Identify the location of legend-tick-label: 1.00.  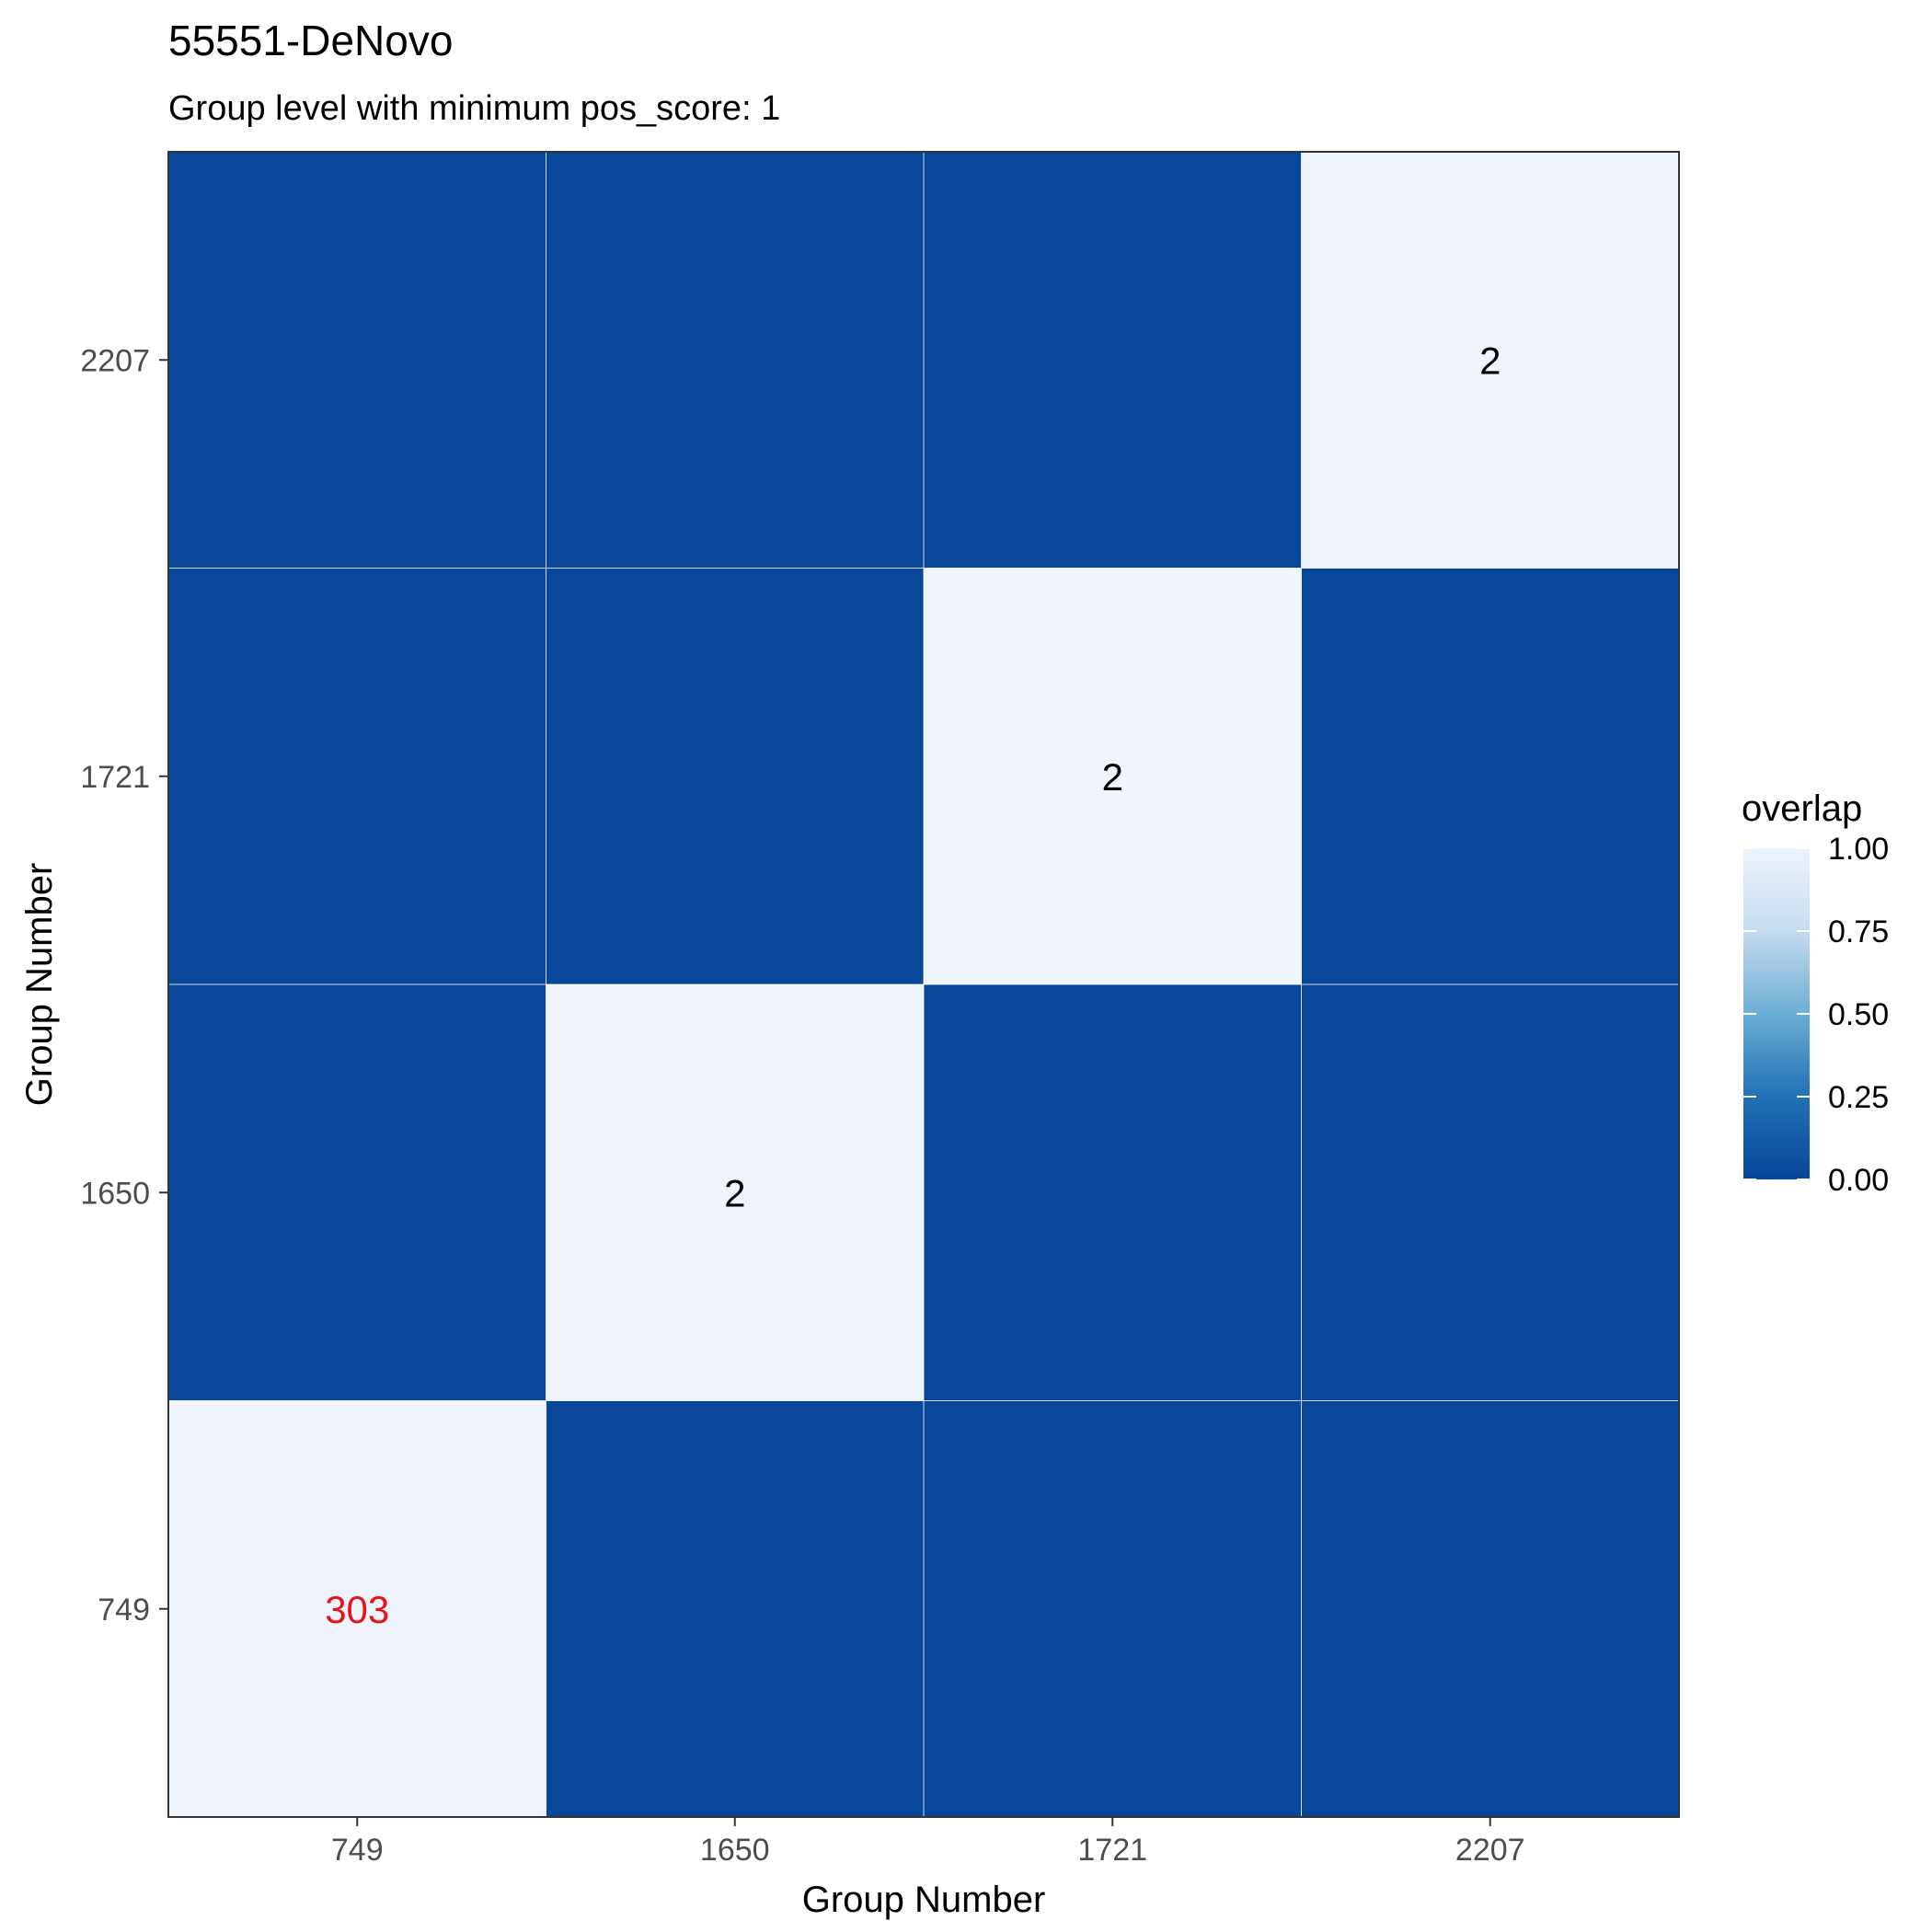
(1858, 849).